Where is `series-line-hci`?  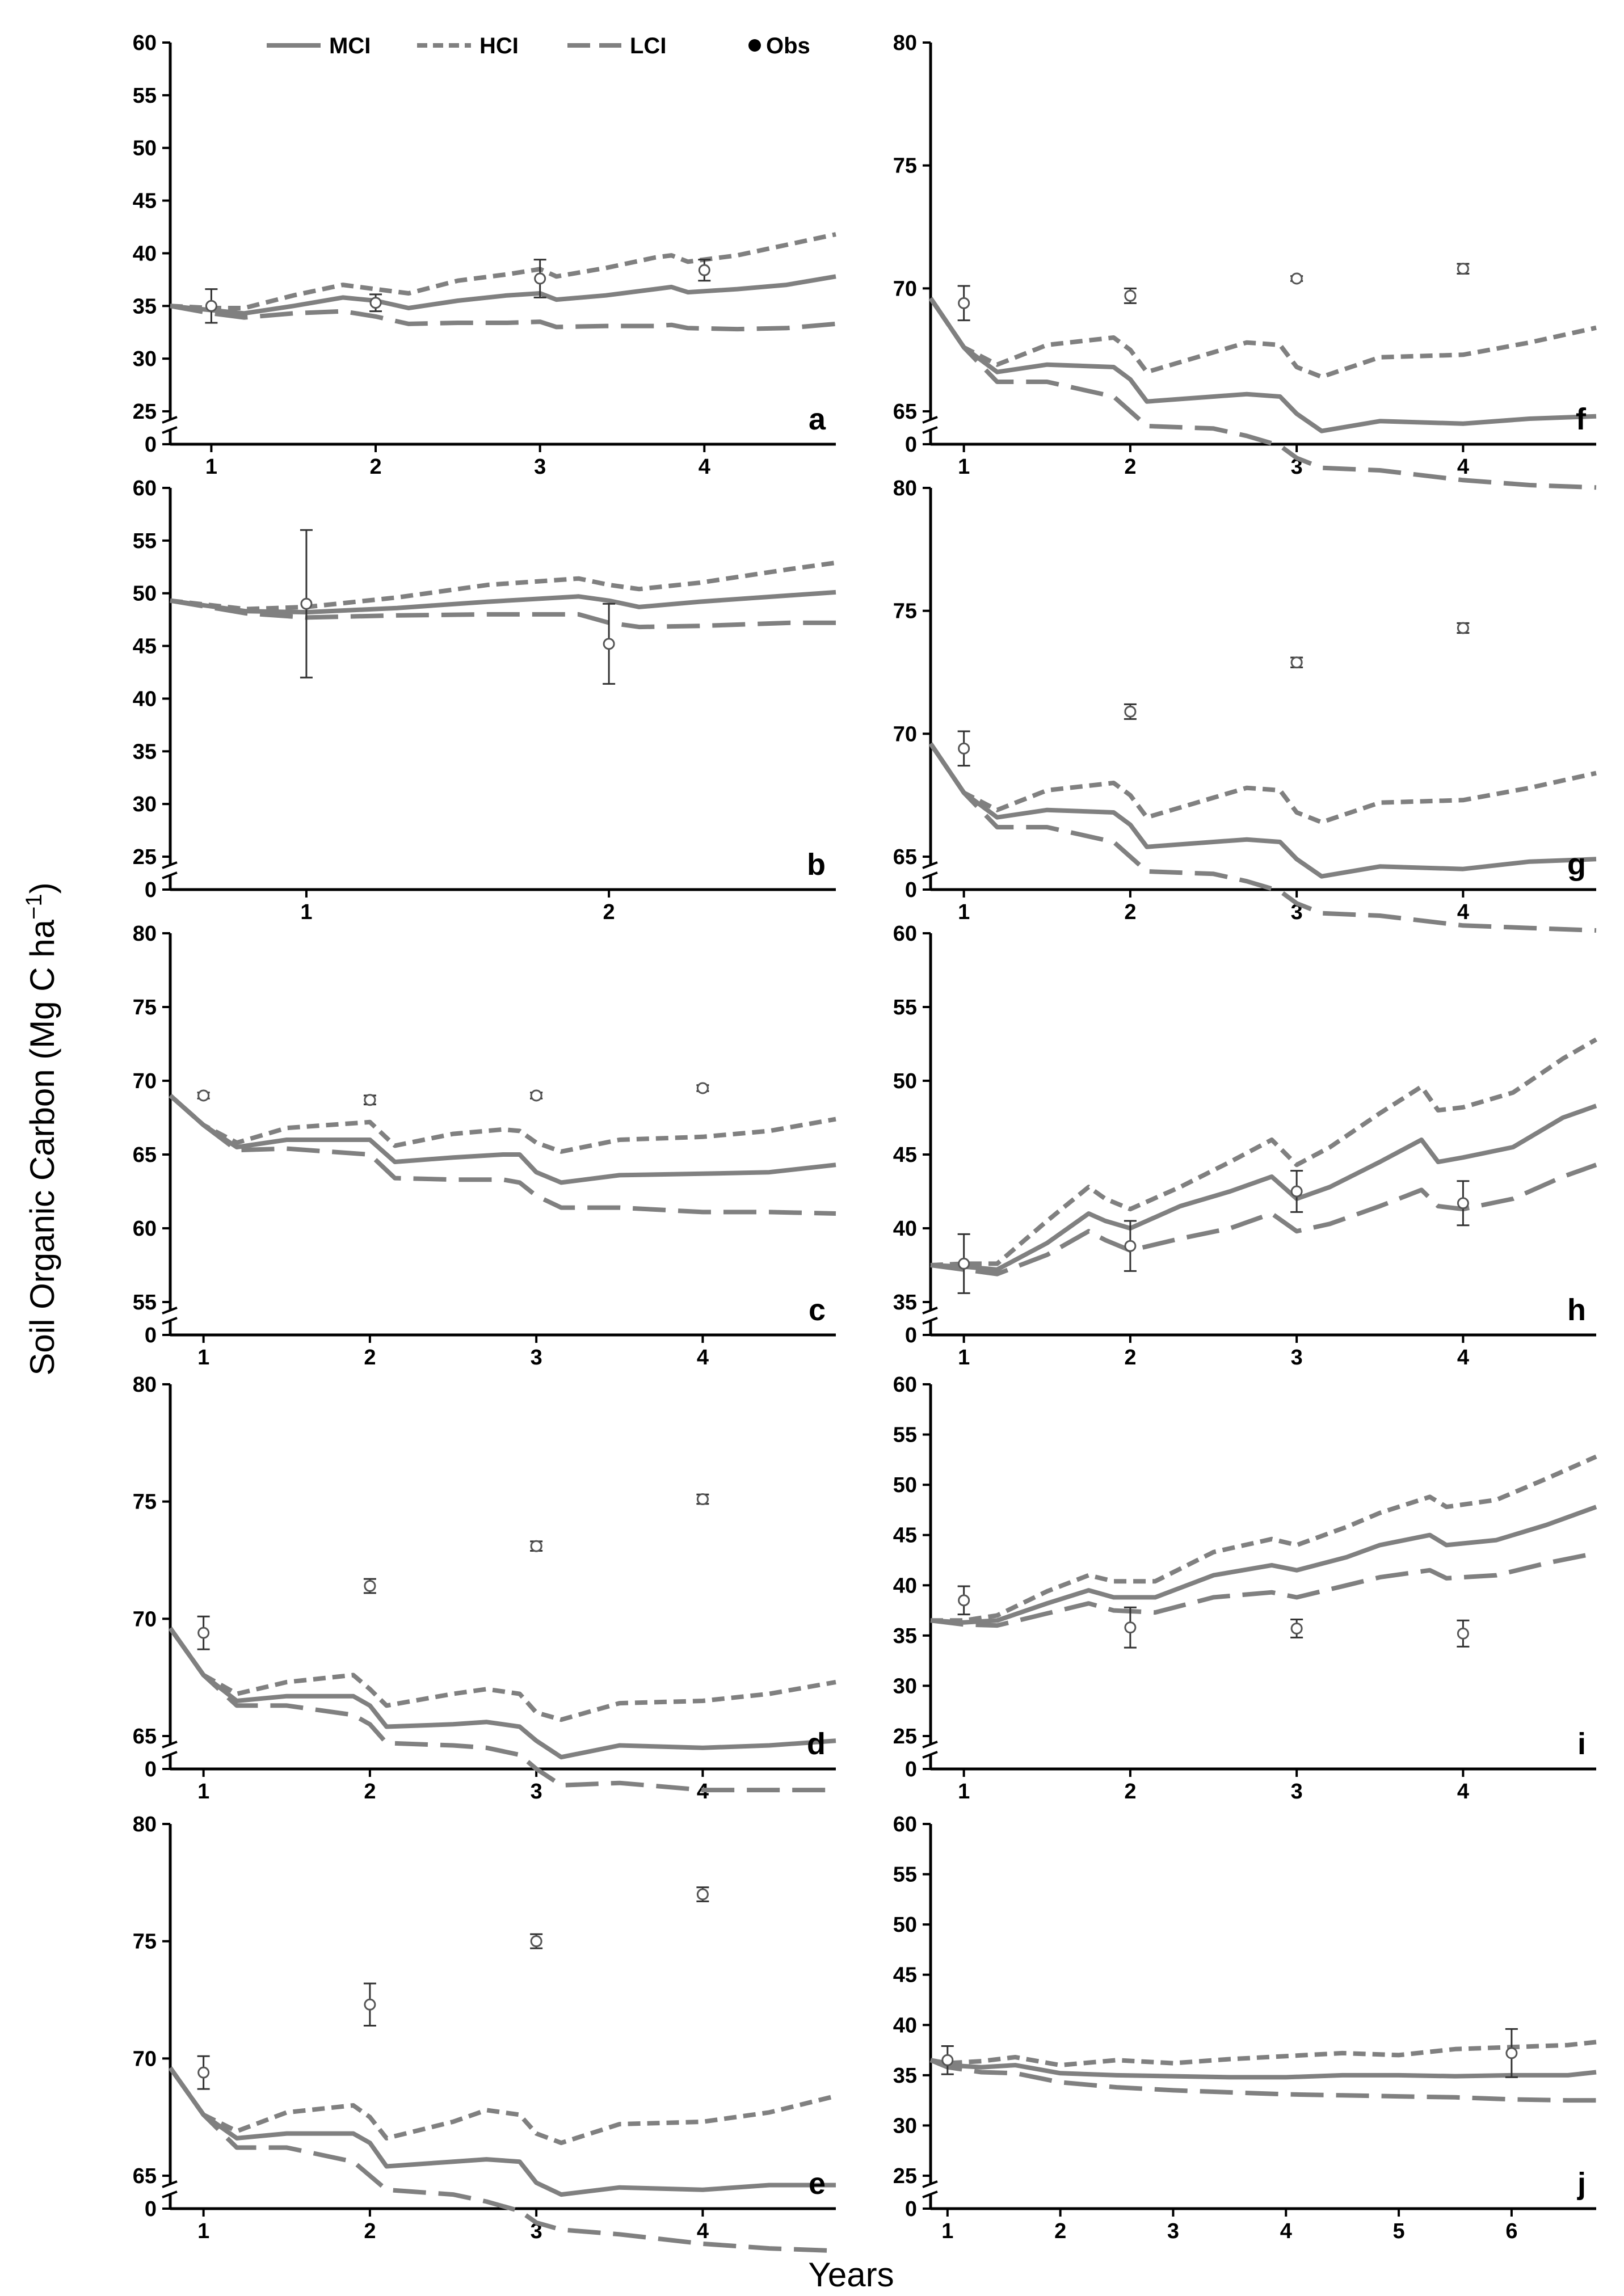 series-line-hci is located at coordinates (1262, 338).